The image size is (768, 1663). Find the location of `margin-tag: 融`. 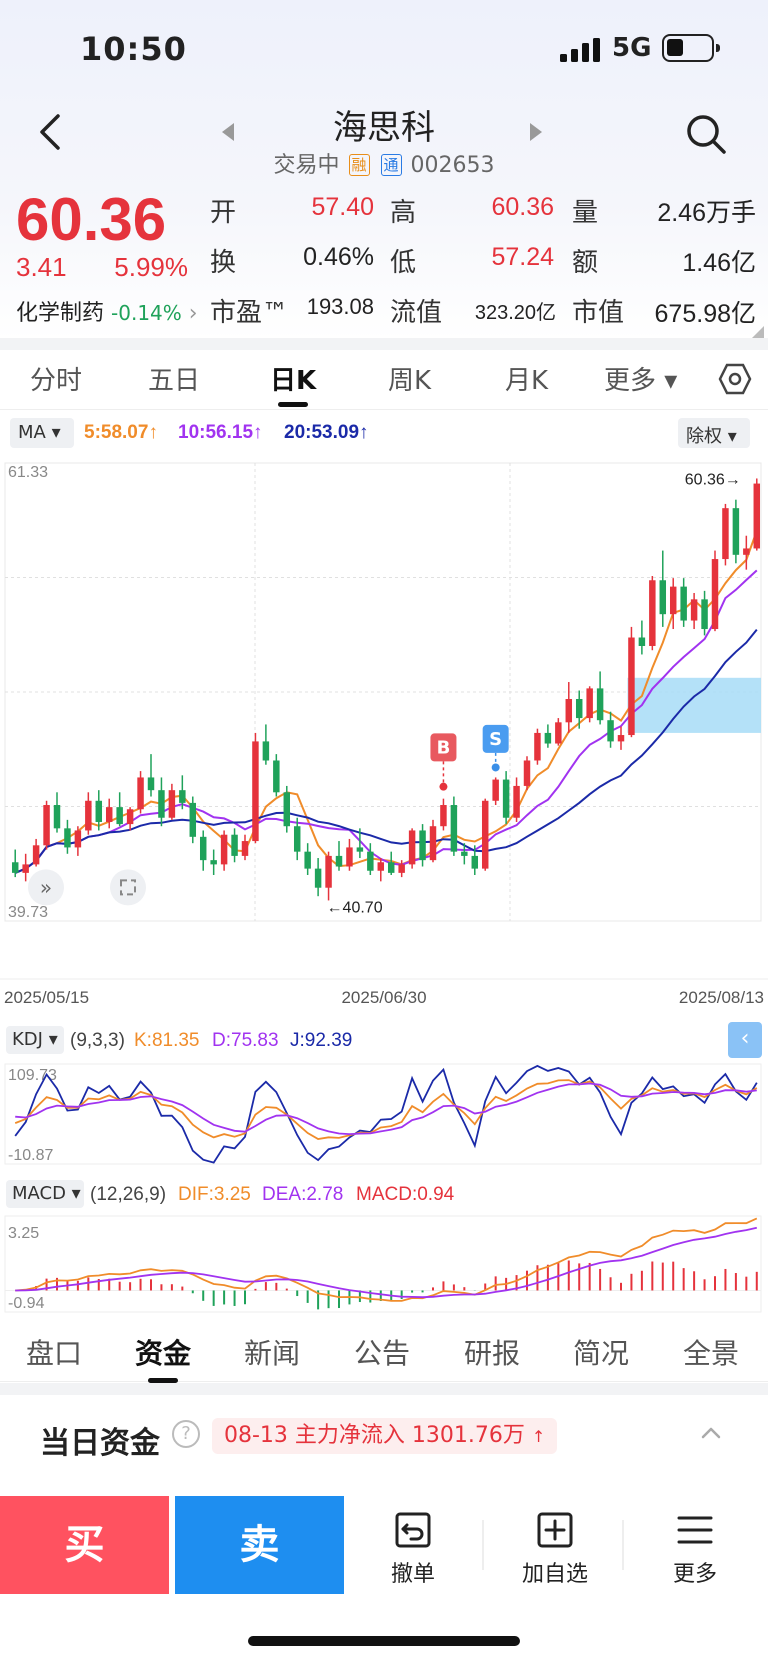

margin-tag: 融 is located at coordinates (359, 165).